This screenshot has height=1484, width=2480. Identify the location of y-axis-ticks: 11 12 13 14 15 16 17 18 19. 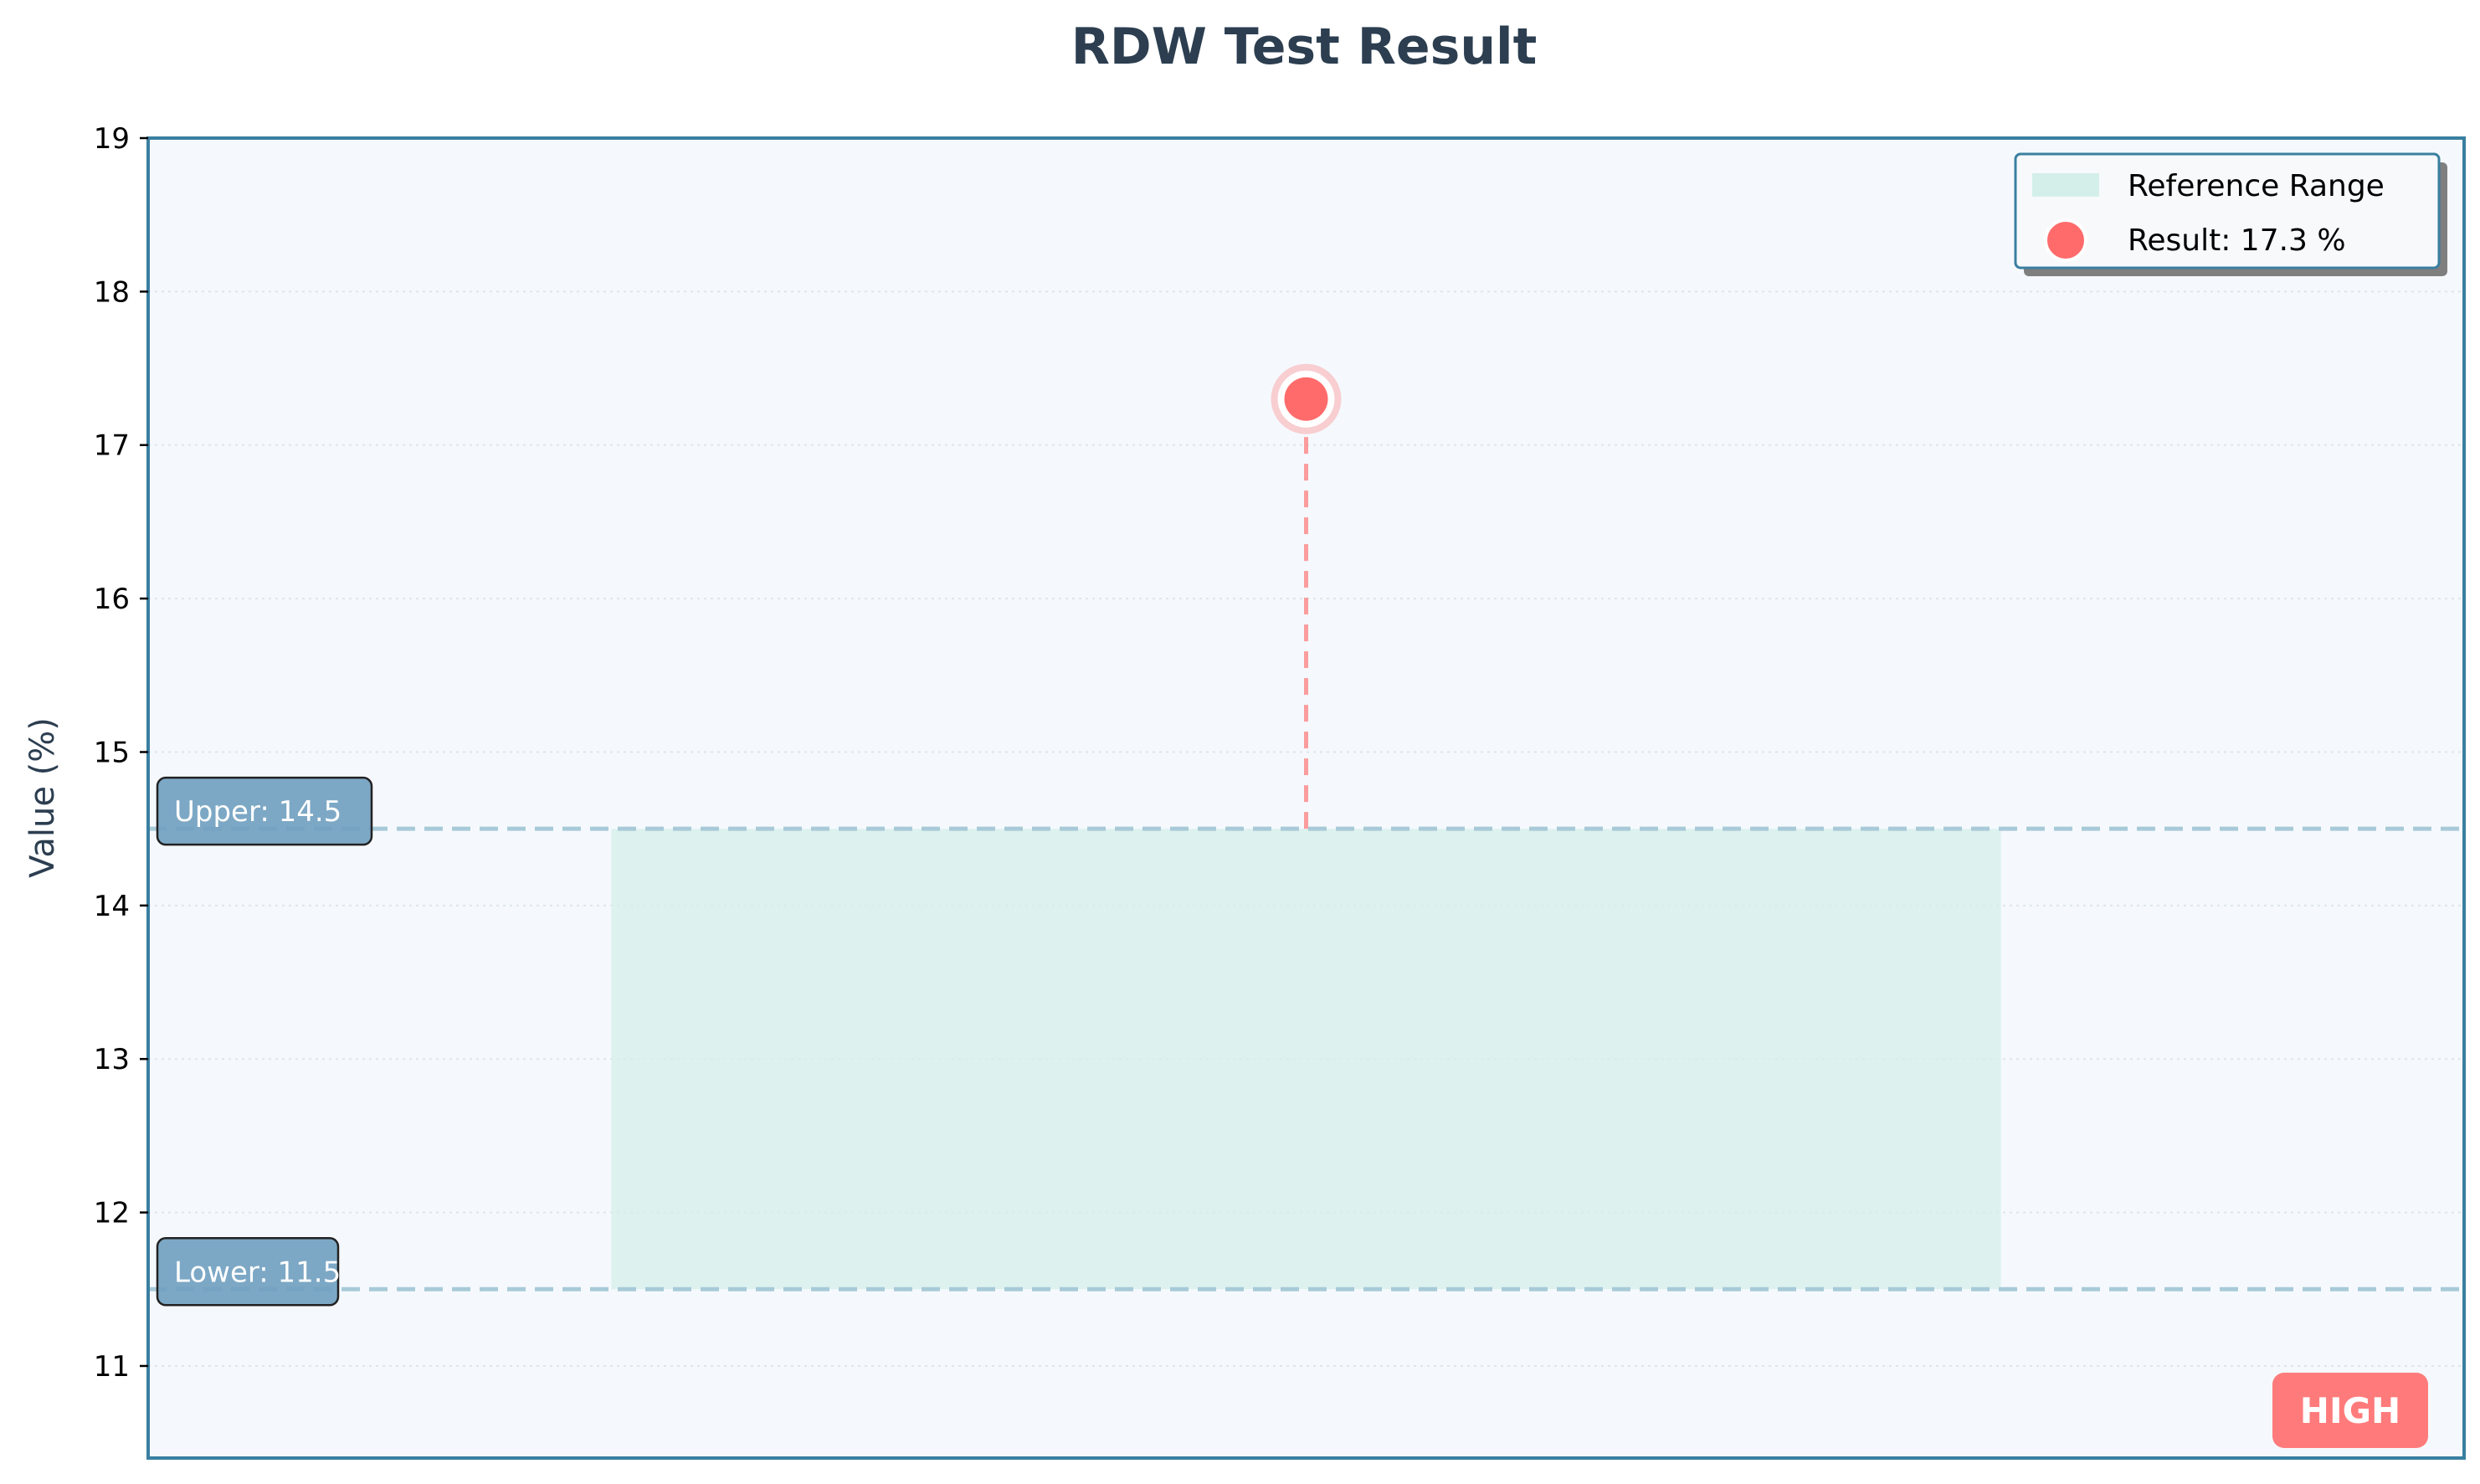
(121, 753).